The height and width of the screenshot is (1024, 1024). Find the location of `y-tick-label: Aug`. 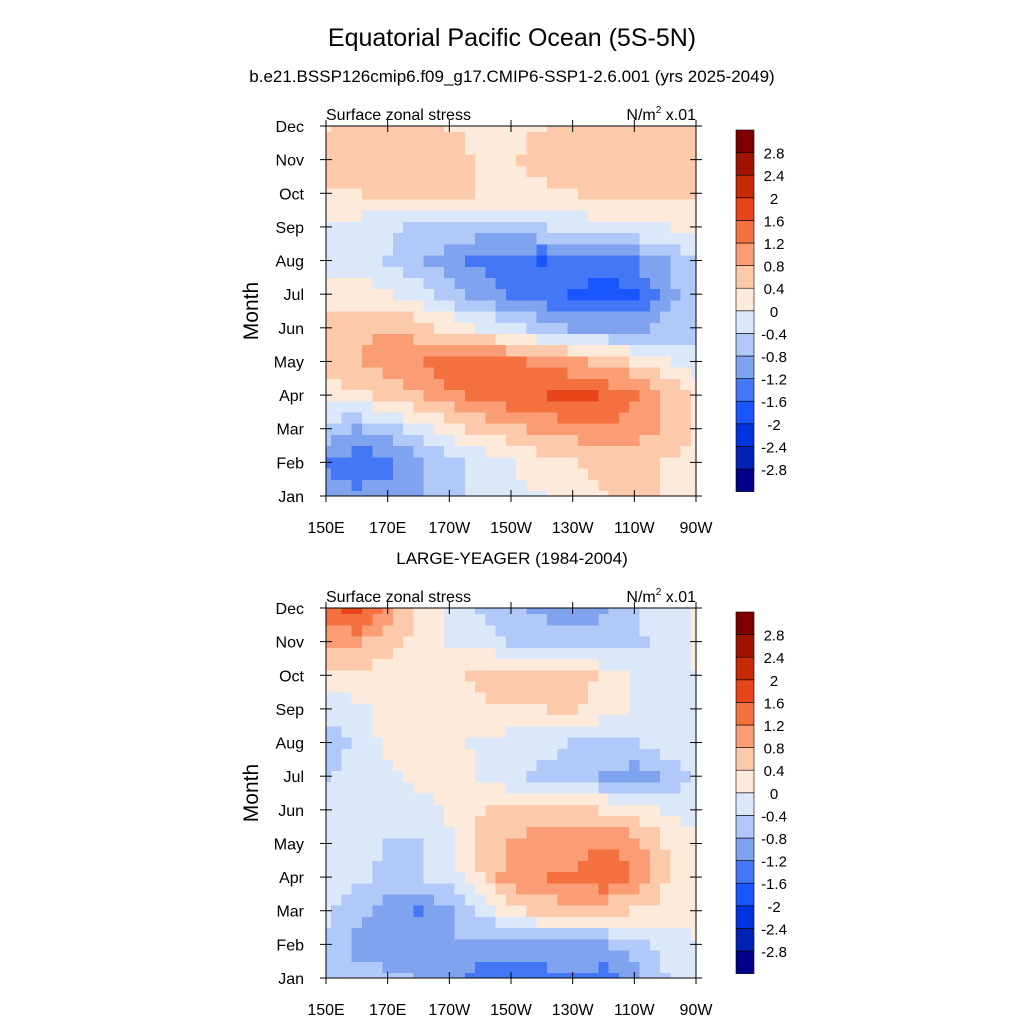

y-tick-label: Aug is located at coordinates (290, 744).